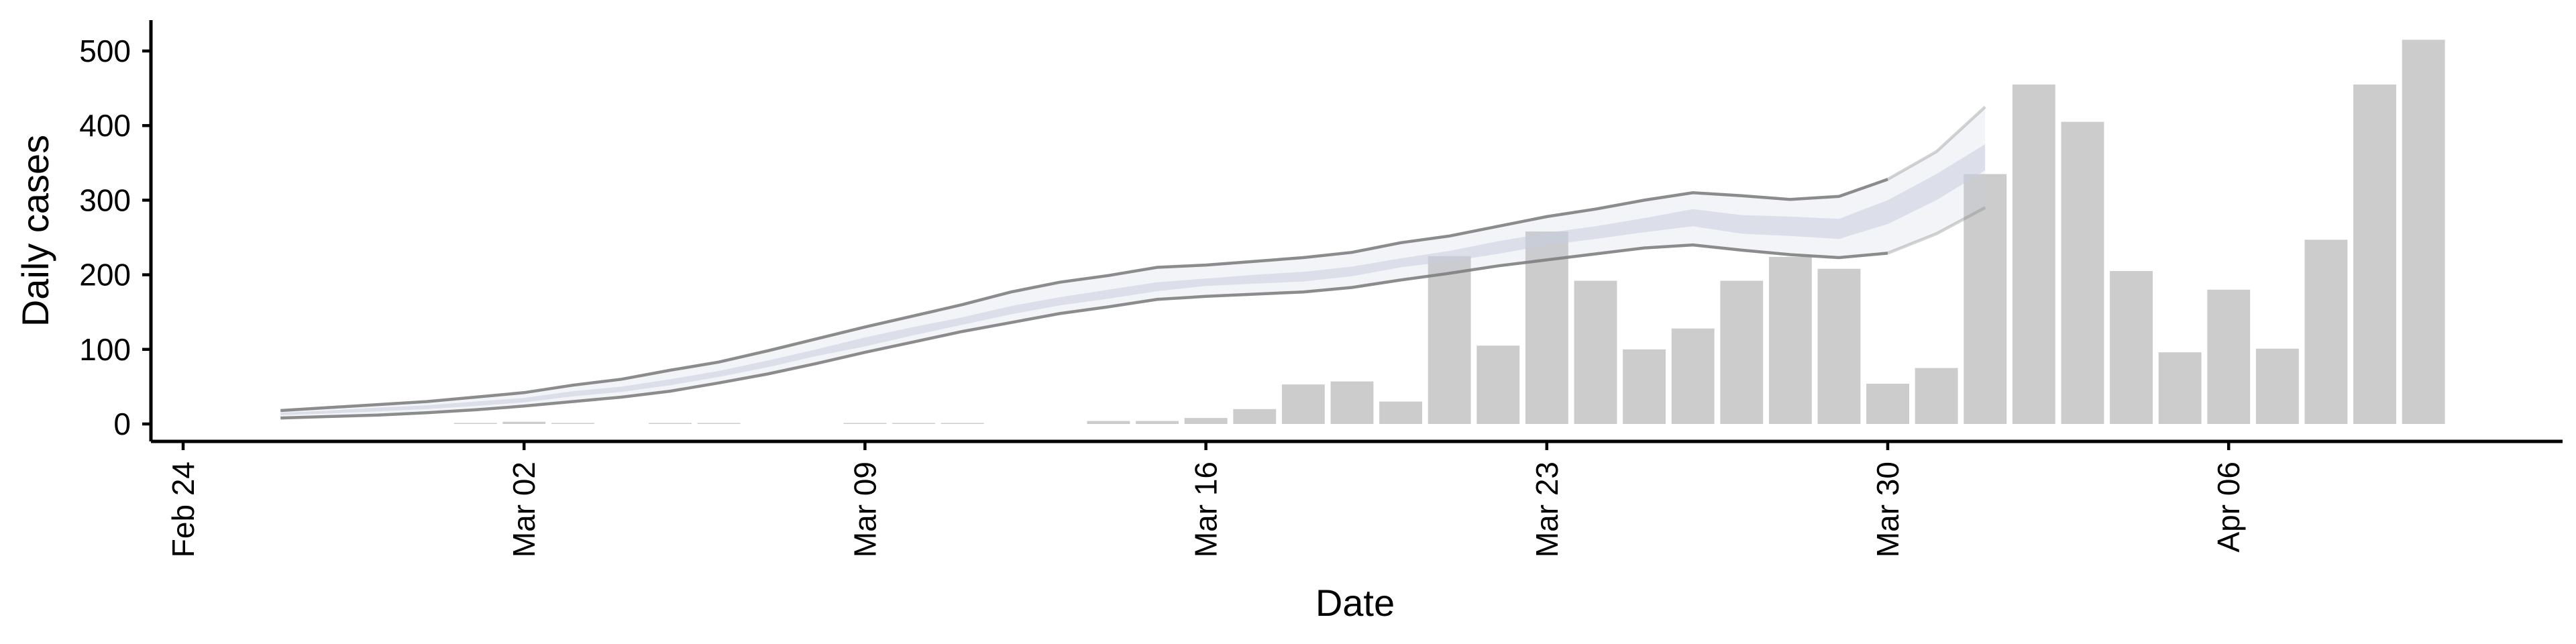  Describe the element at coordinates (105, 199) in the screenshot. I see `y-tick-label-300: 300` at that location.